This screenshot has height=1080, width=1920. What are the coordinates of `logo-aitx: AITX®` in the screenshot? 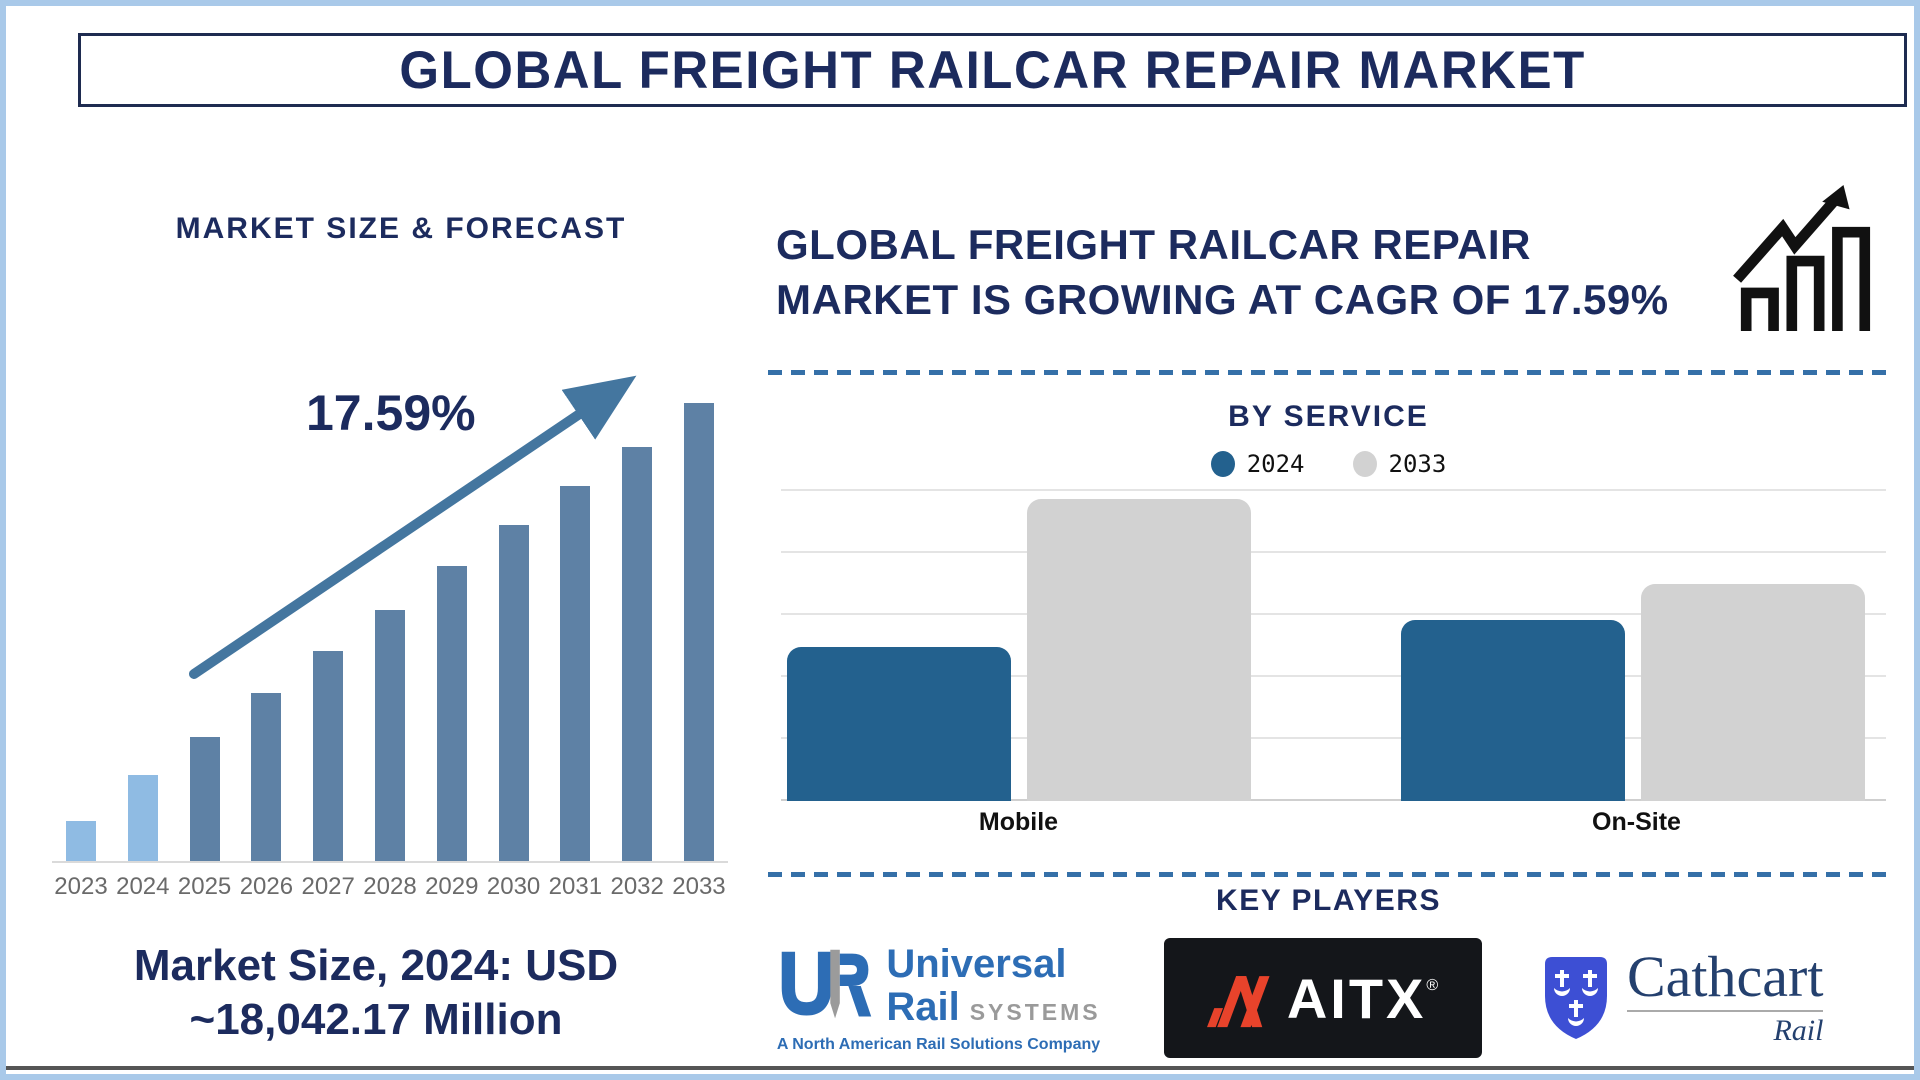 It's located at (1322, 998).